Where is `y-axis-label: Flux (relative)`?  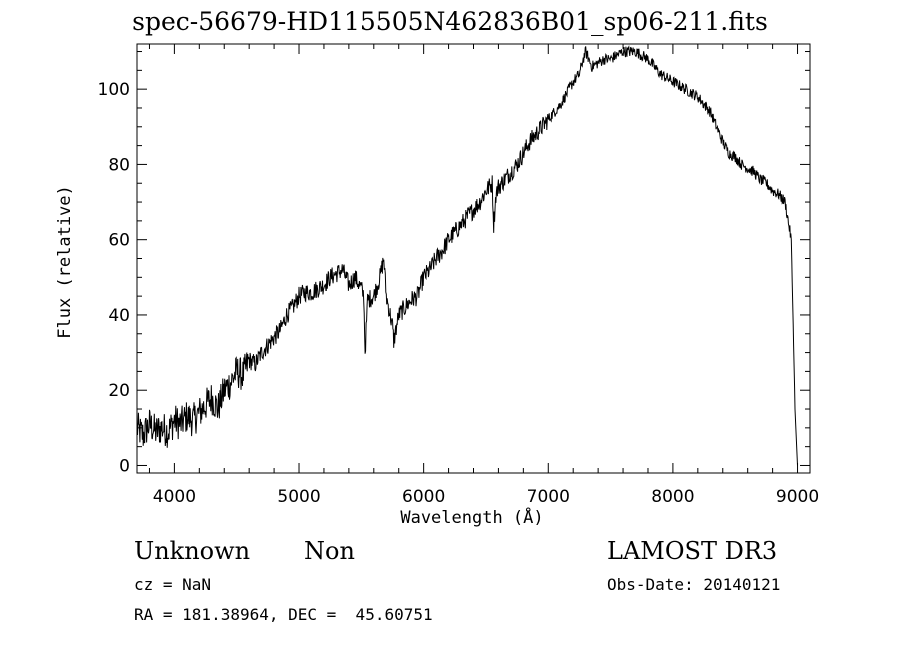 y-axis-label: Flux (relative) is located at coordinates (65, 262).